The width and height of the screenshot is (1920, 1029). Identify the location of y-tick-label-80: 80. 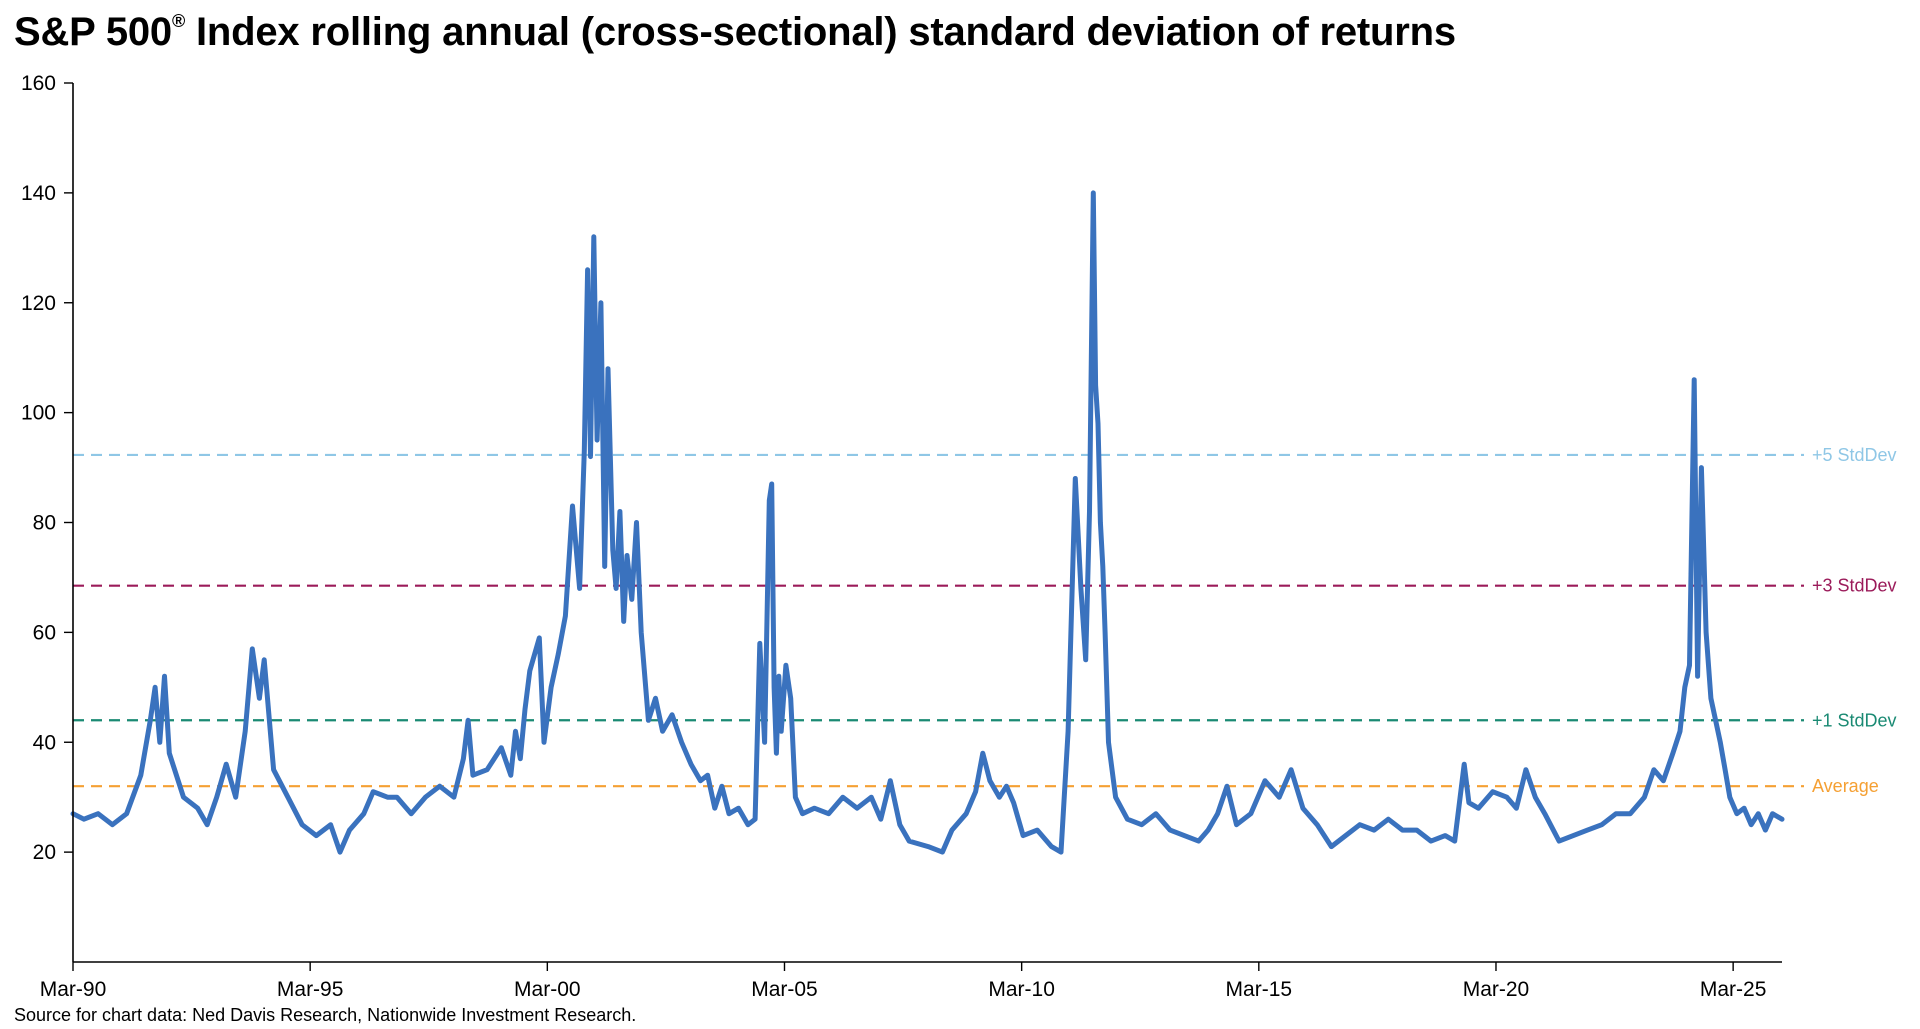
(44, 523).